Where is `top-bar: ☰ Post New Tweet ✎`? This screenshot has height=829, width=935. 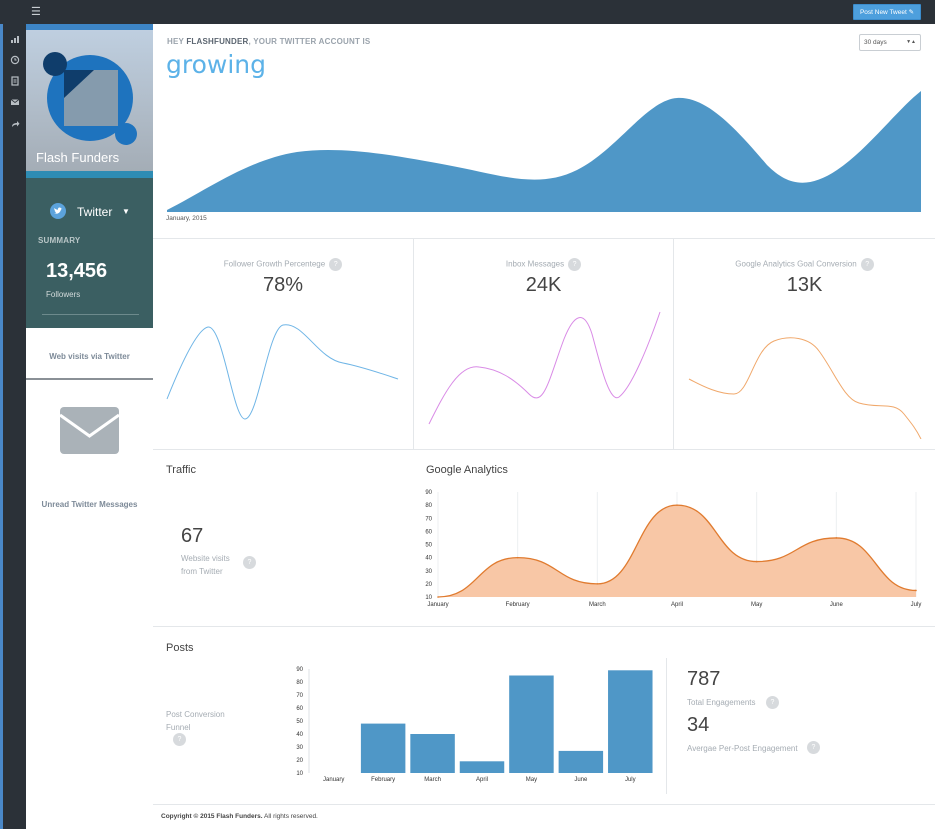
top-bar: ☰ Post New Tweet ✎ is located at coordinates (467, 12).